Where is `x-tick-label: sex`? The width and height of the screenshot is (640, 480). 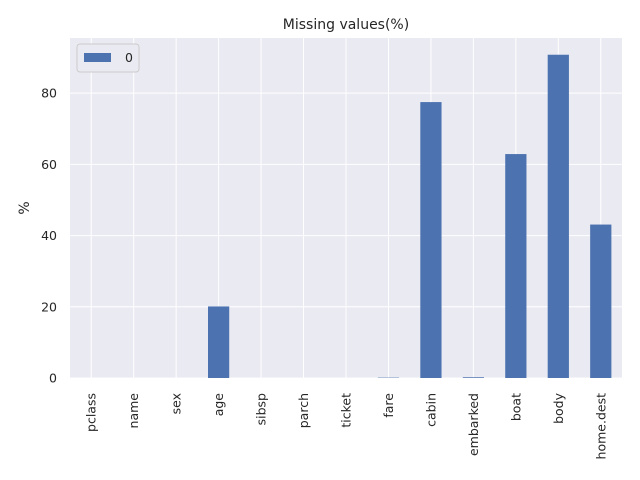
x-tick-label: sex is located at coordinates (176, 403).